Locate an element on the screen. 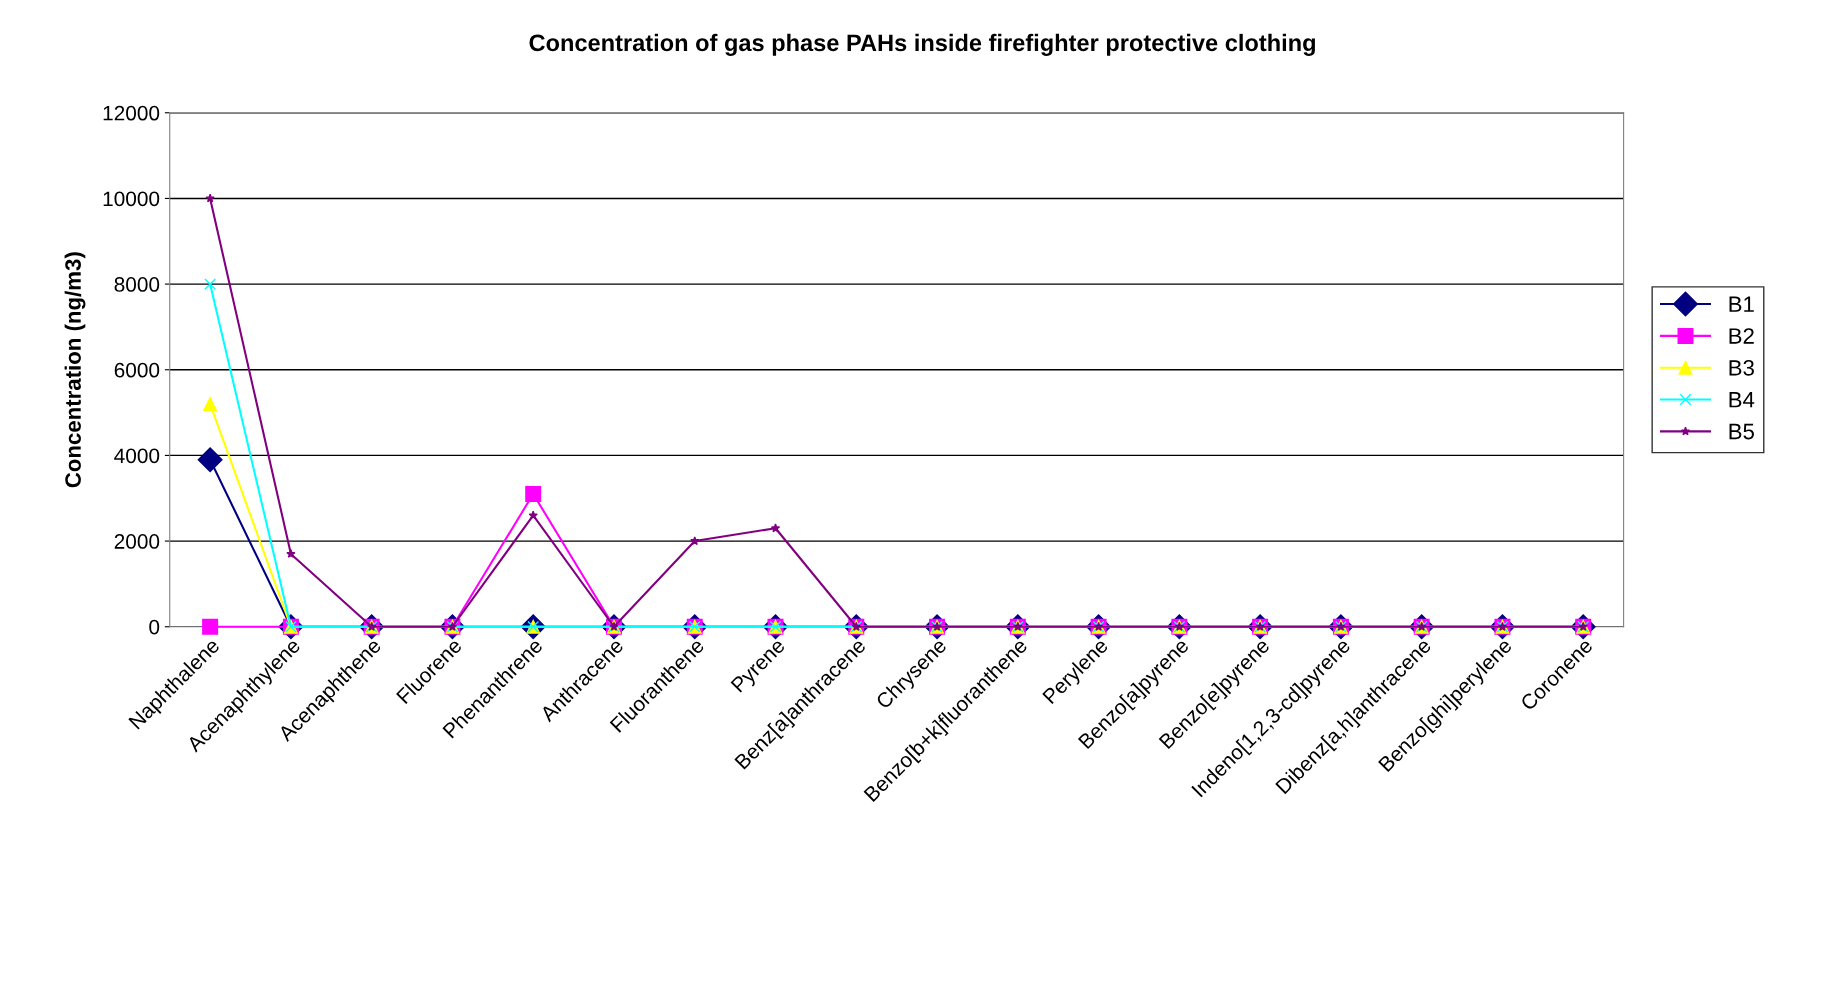  y-tick-label: 2000 is located at coordinates (137, 541).